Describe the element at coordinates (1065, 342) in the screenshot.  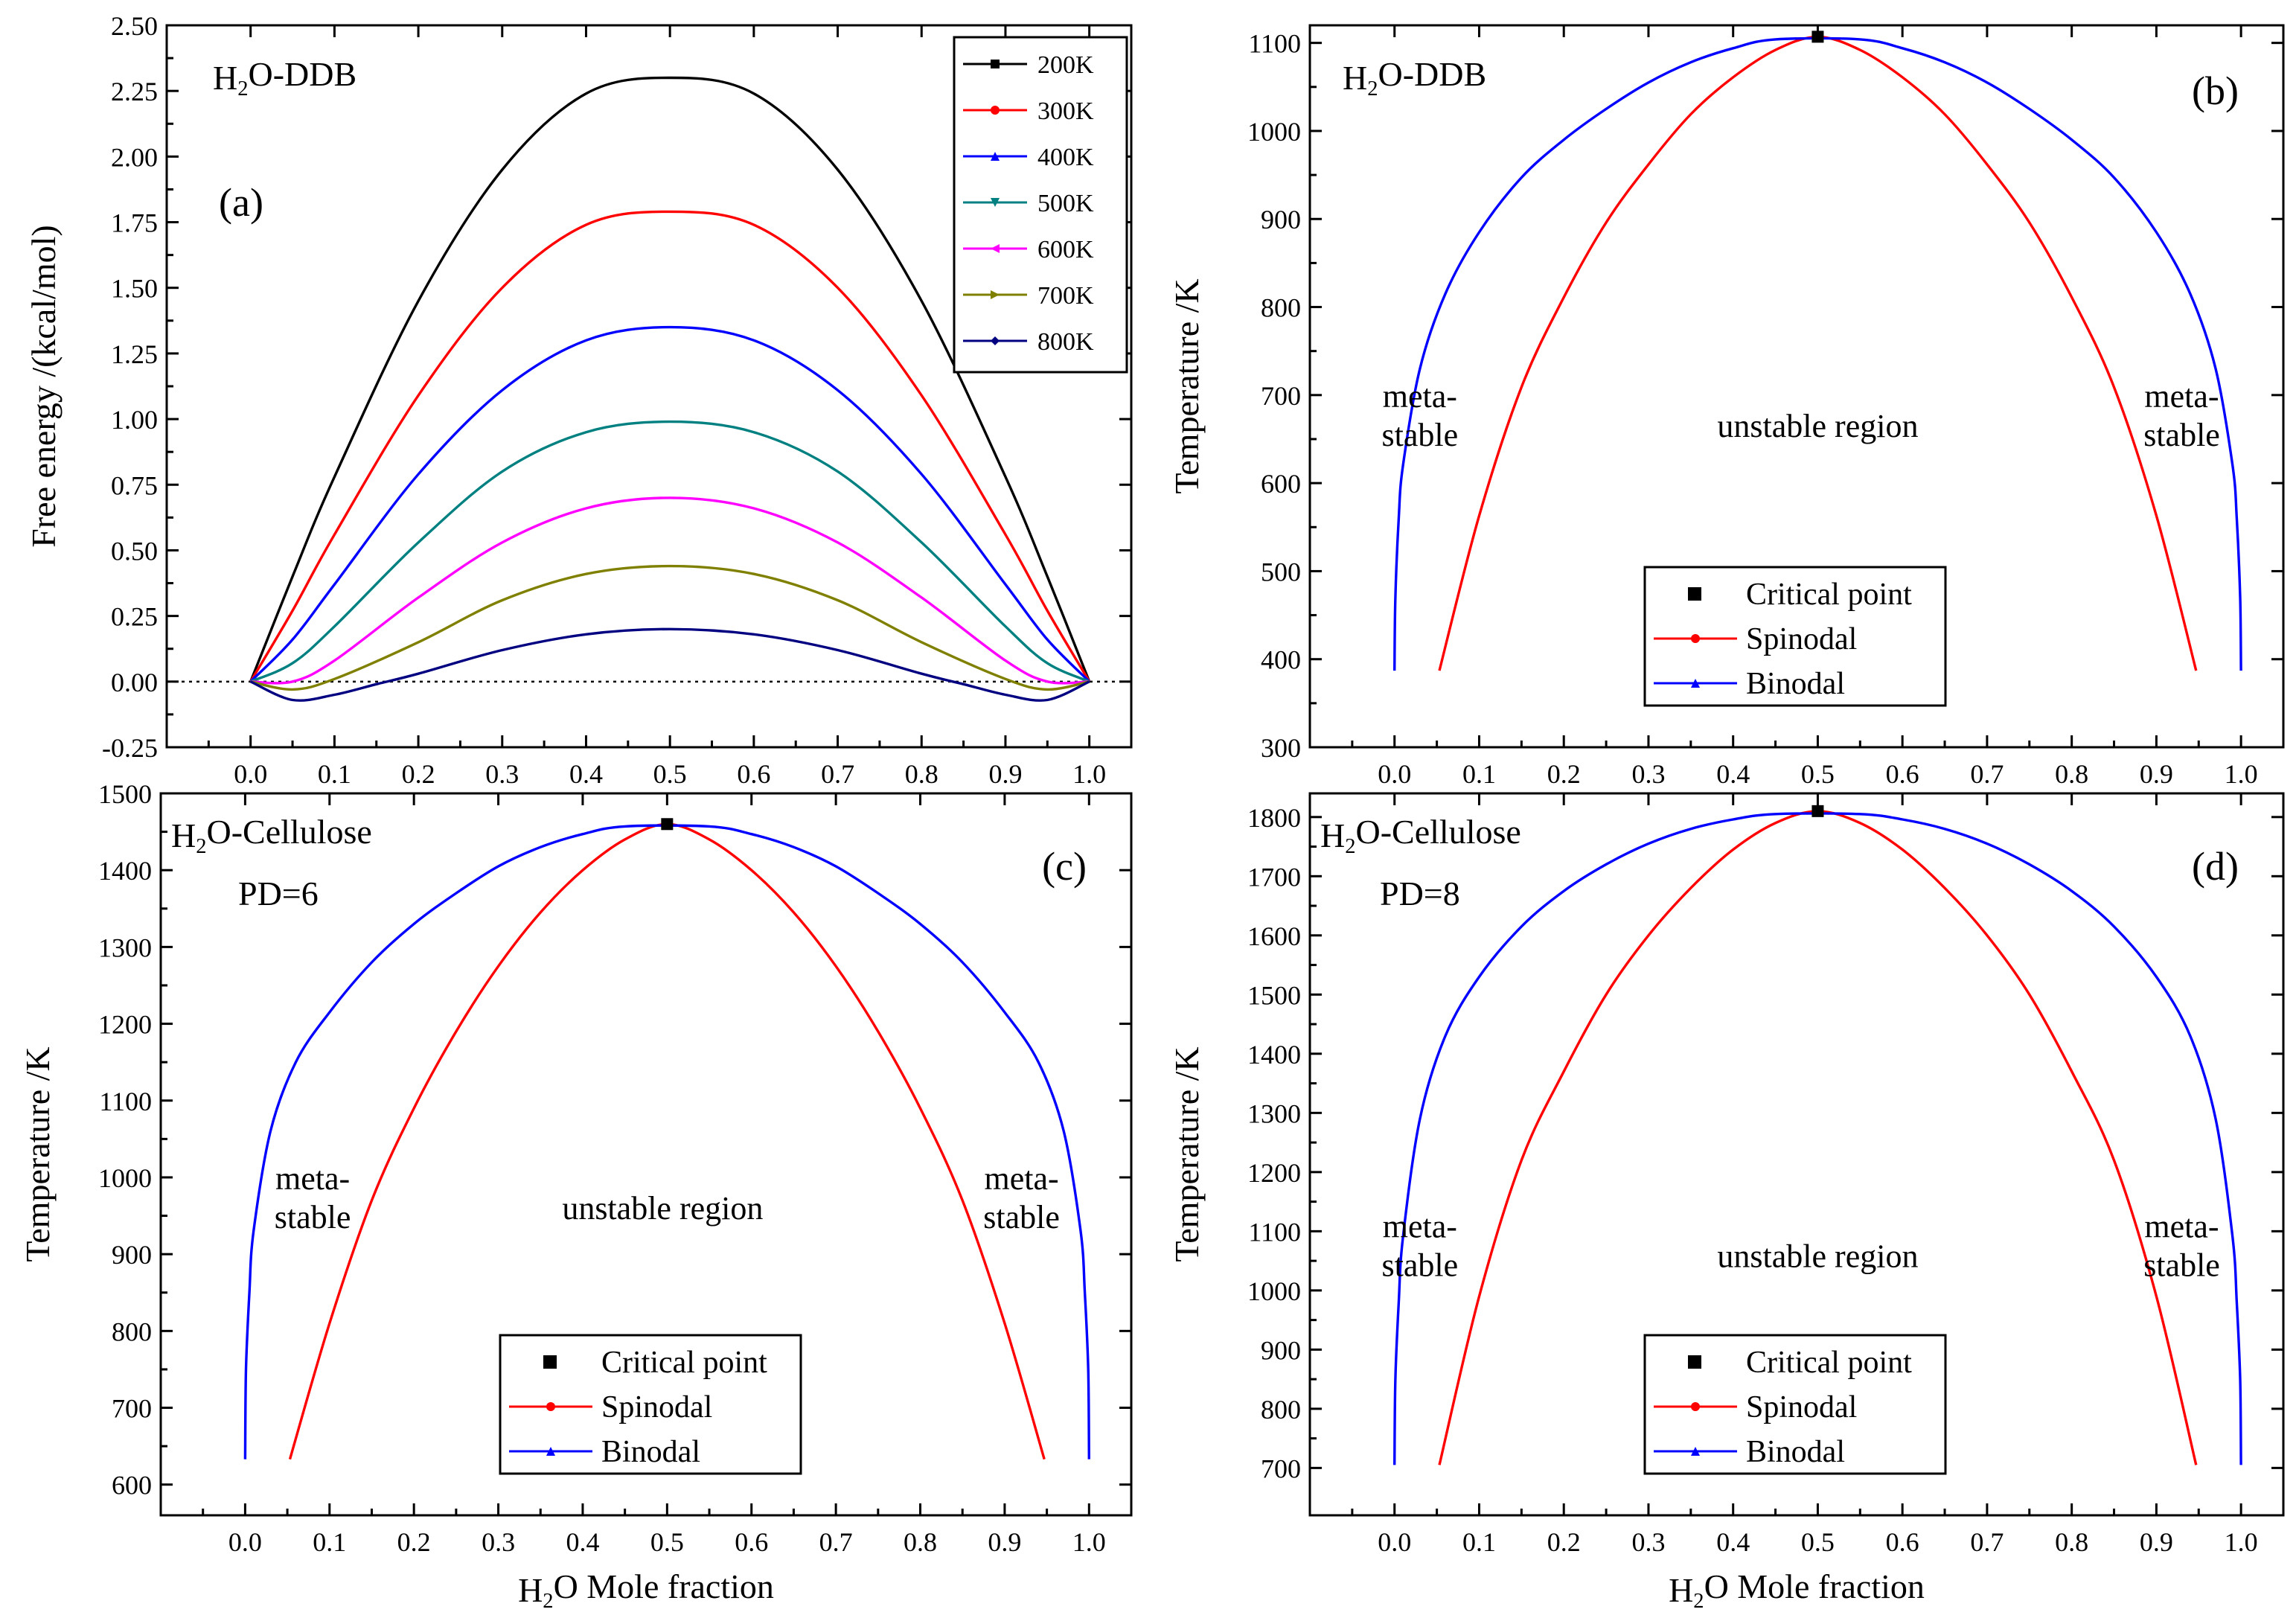
I see `legend-label: 800K` at that location.